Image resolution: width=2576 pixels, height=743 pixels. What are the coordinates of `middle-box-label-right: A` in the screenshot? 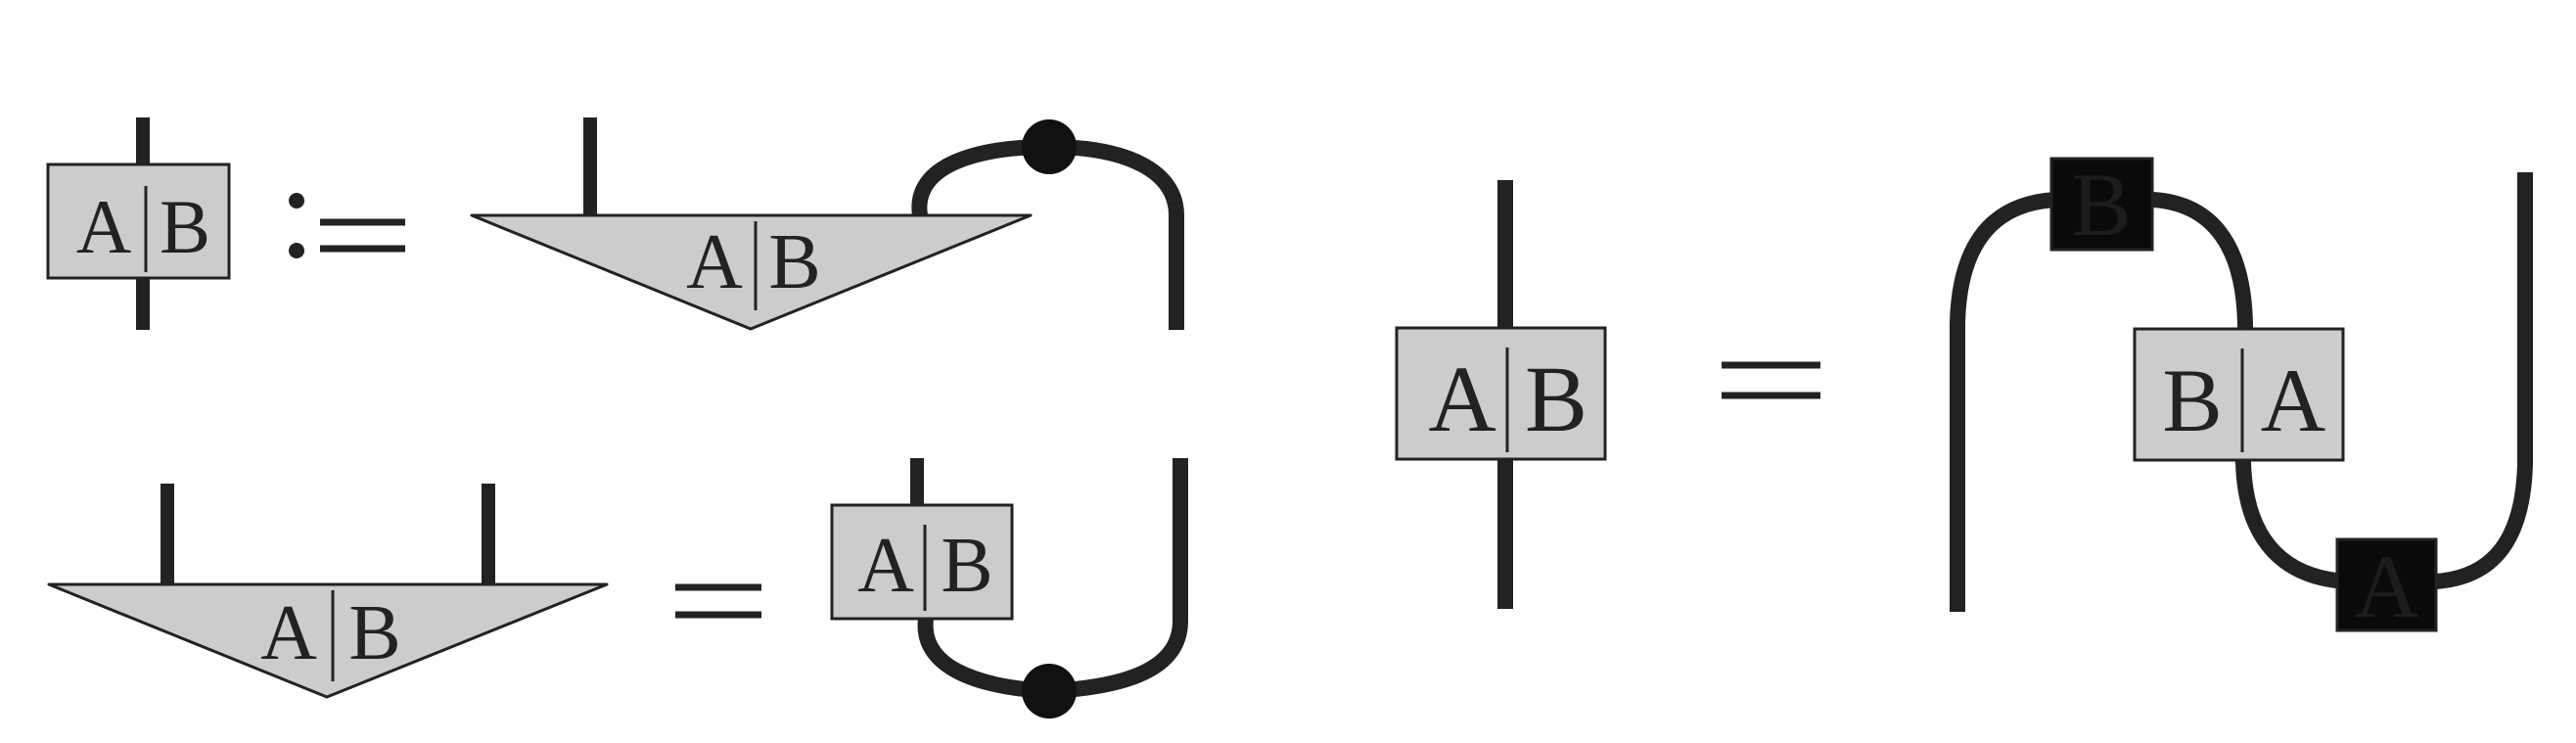 It's located at (2293, 400).